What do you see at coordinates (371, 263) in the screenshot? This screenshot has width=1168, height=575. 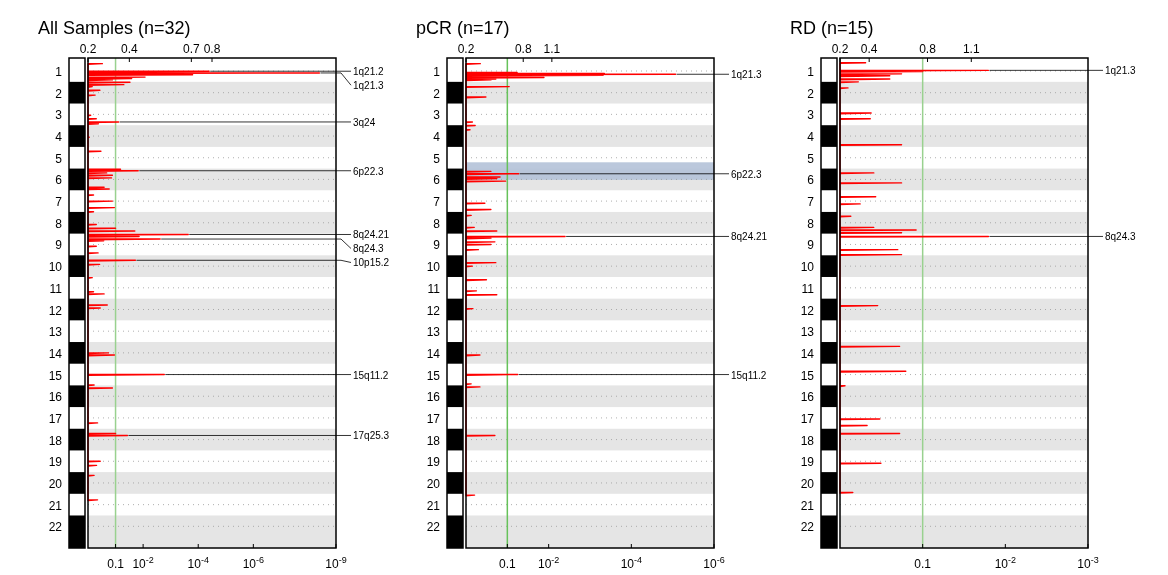 I see `annotation: 10p15.2` at bounding box center [371, 263].